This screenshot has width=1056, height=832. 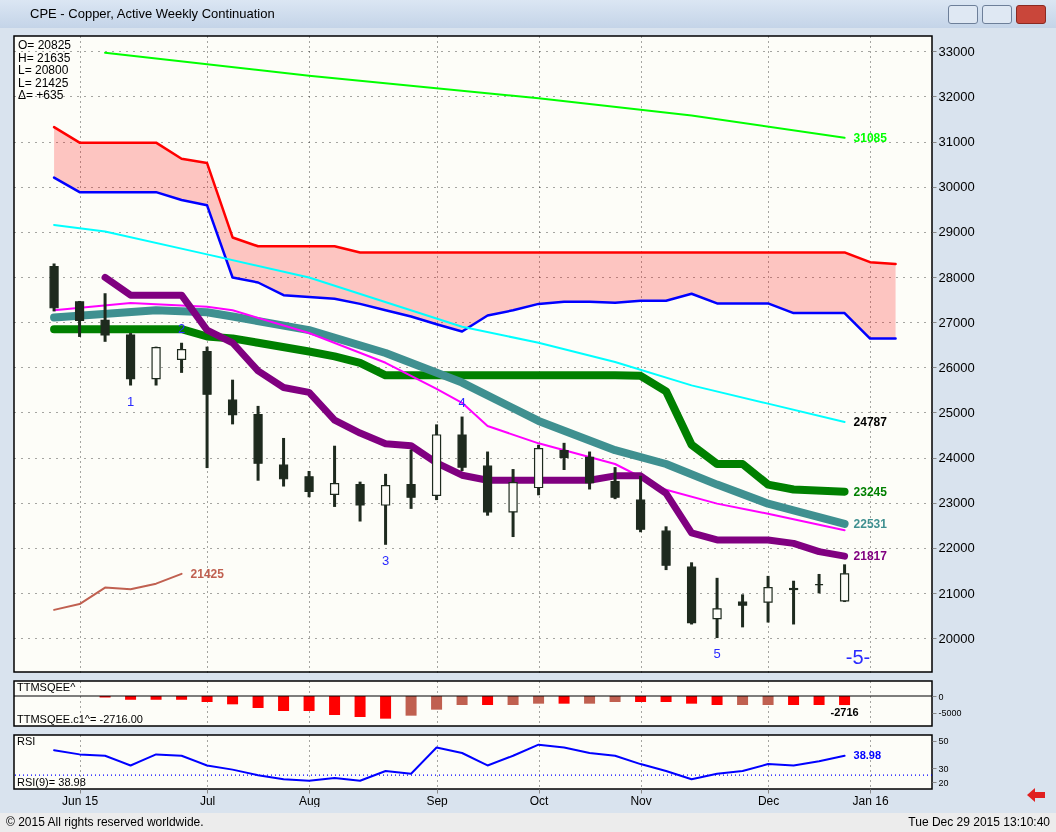 I want to click on x-tick-label: Jul, so click(x=207, y=800).